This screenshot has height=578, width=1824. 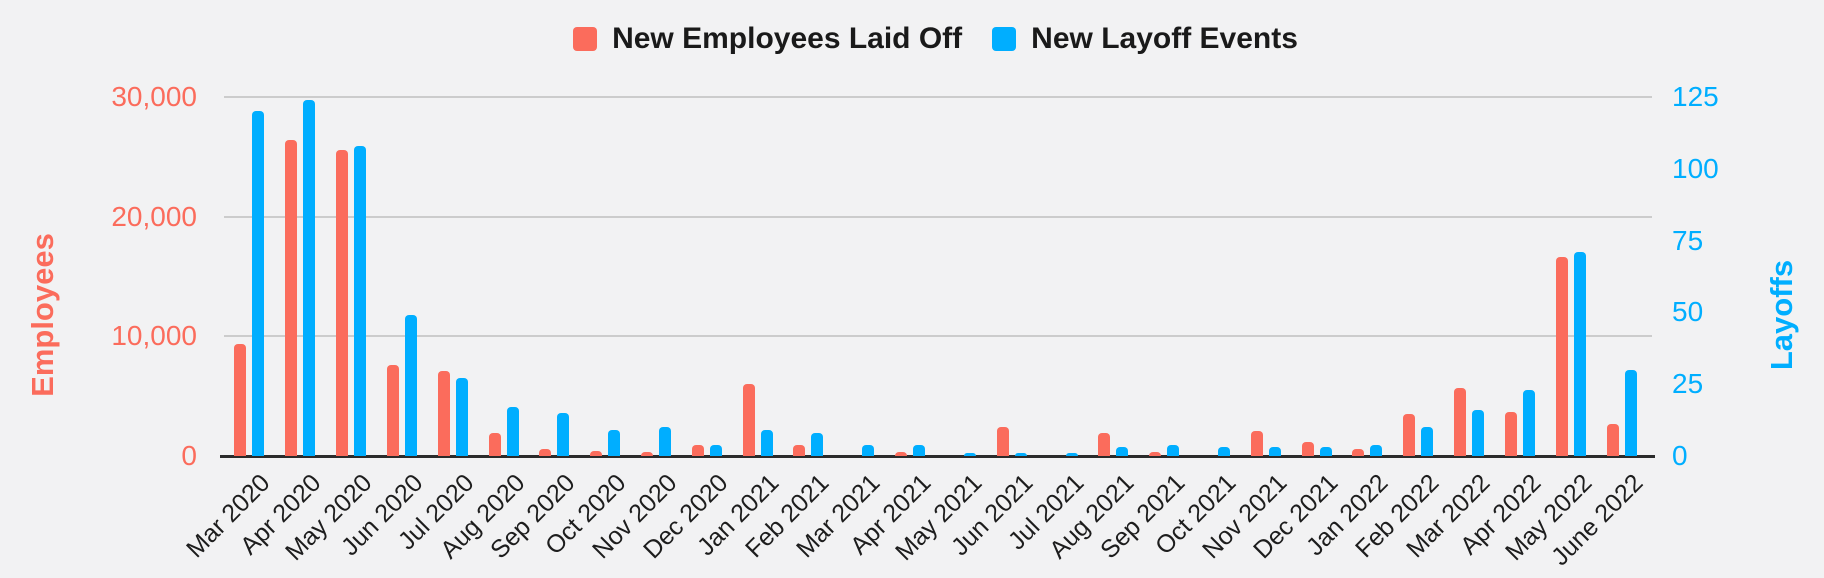 I want to click on y-axis-tick-label-left: 0, so click(x=189, y=455).